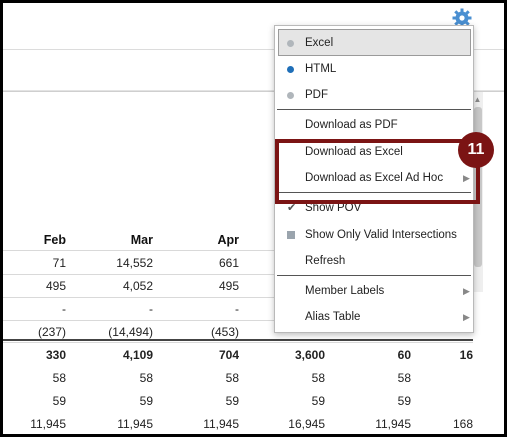 The image size is (507, 437). Describe the element at coordinates (321, 69) in the screenshot. I see `menu-item-label: HTML` at that location.